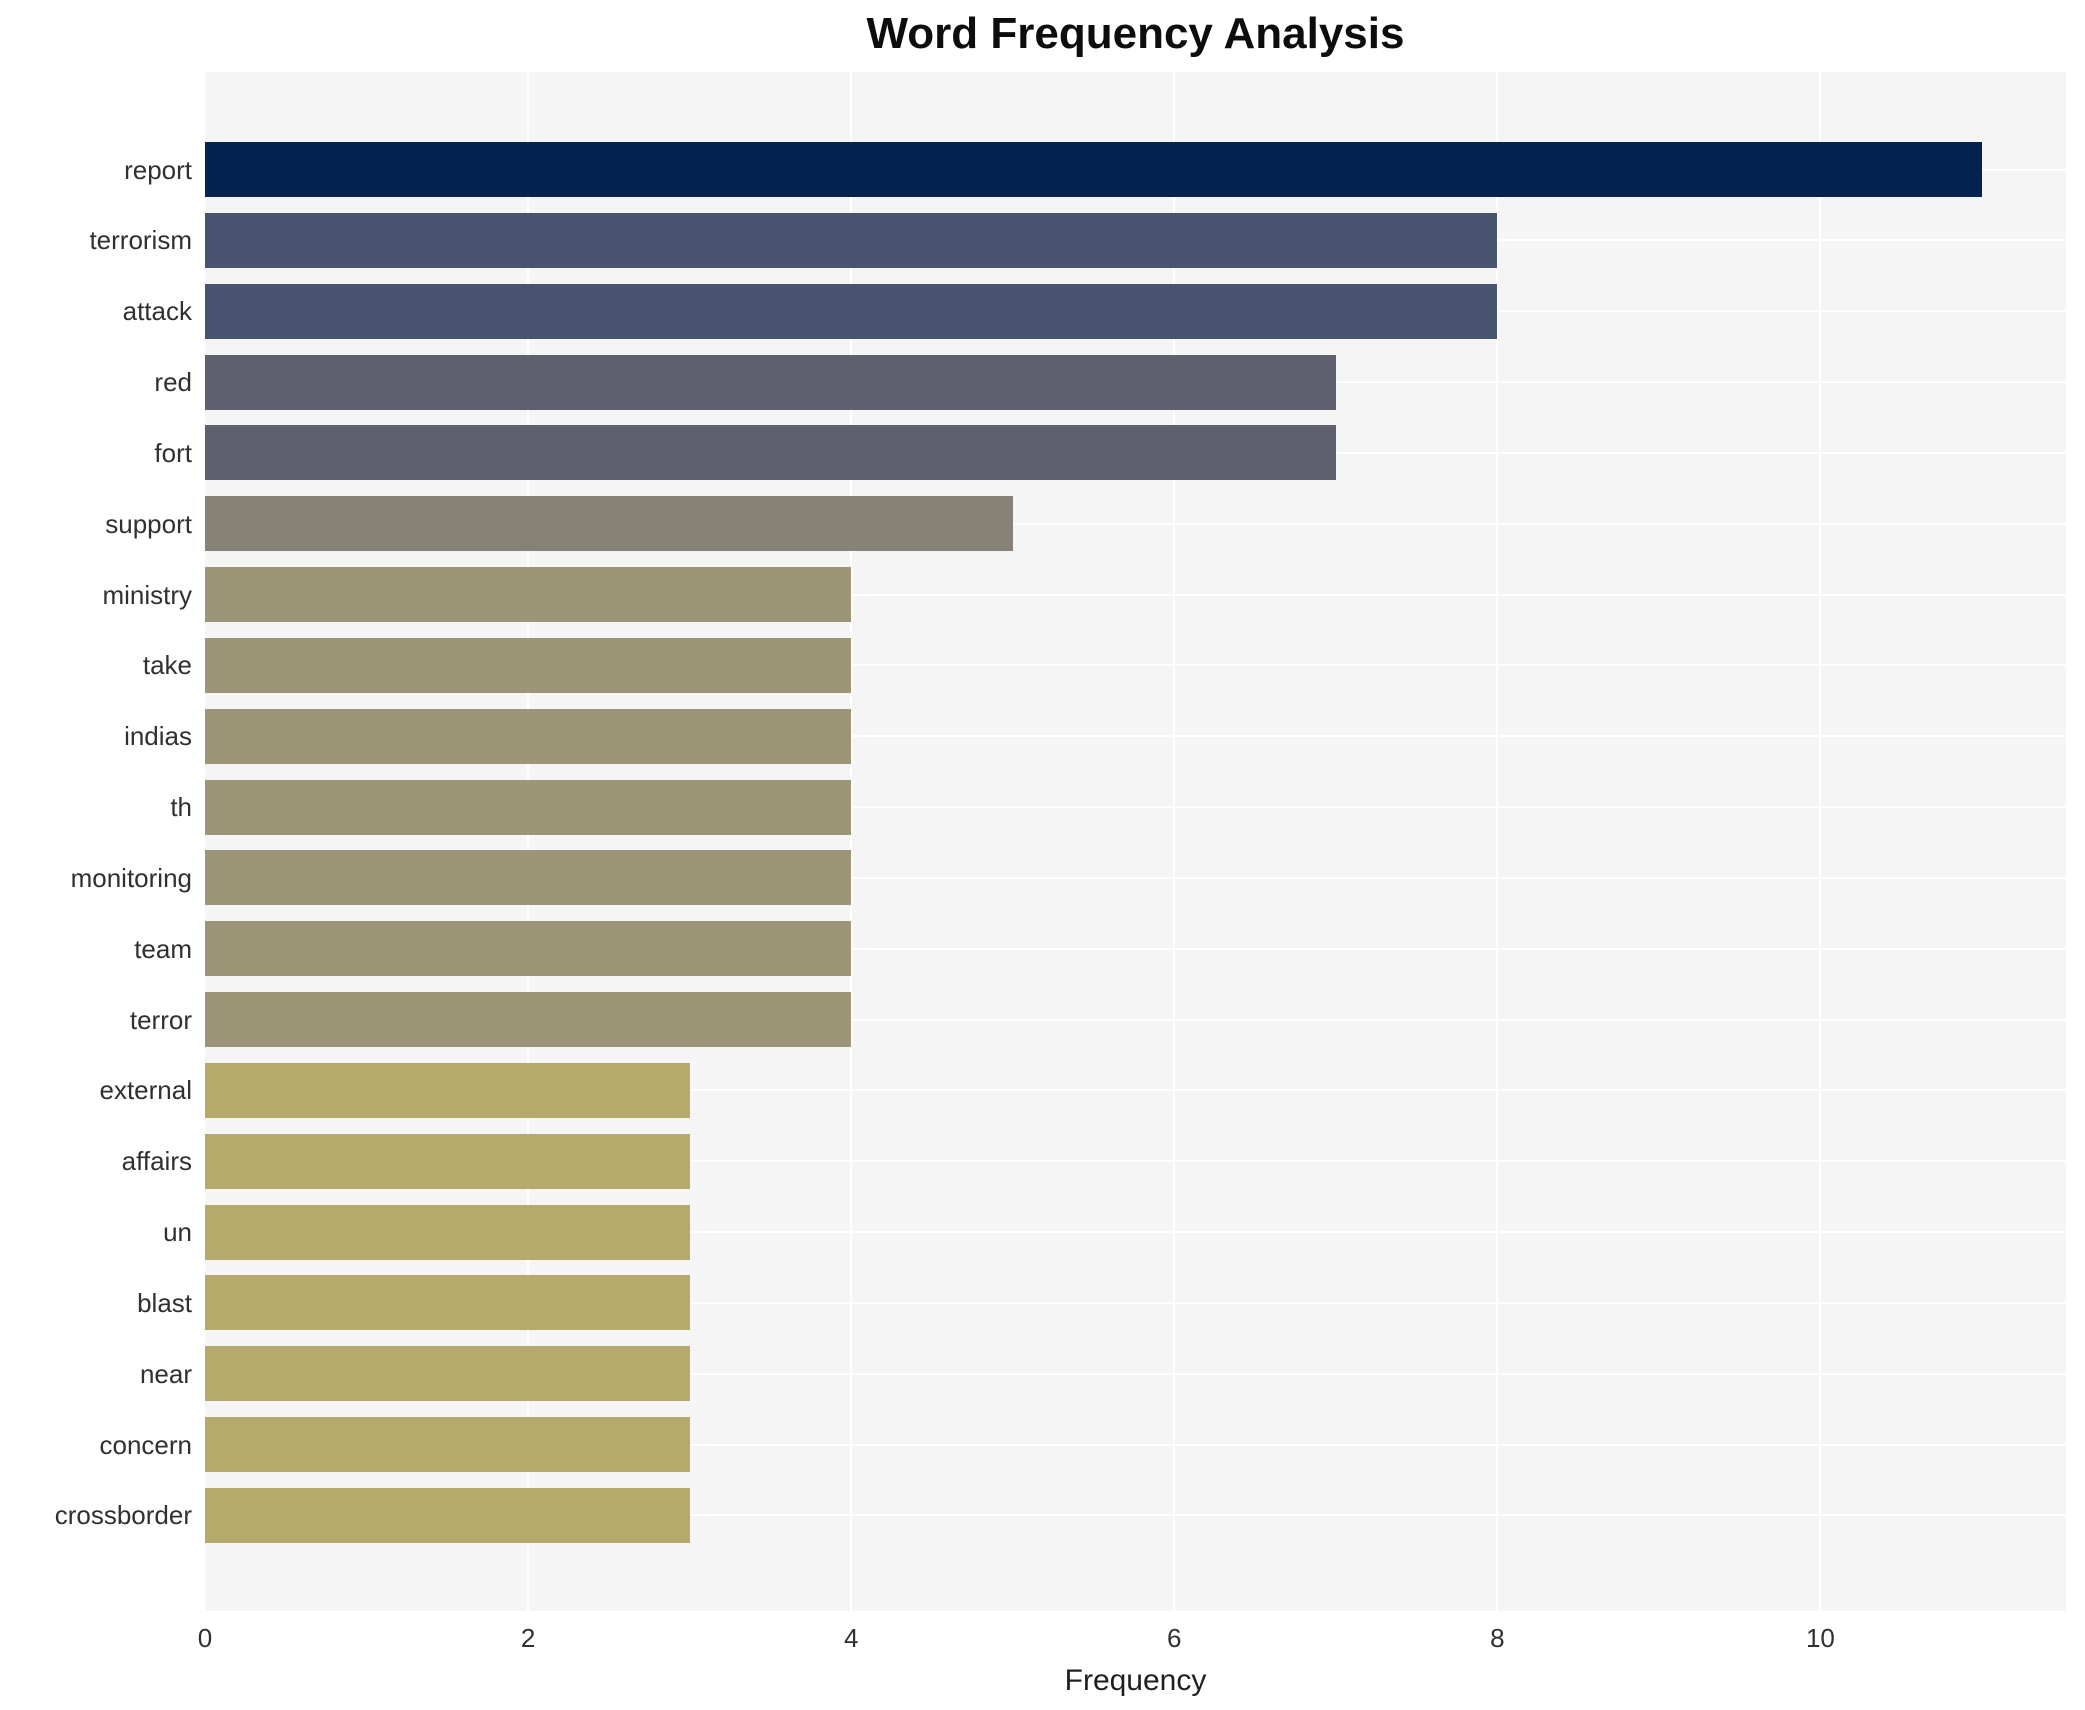 The width and height of the screenshot is (2085, 1710). I want to click on category-label: concern, so click(146, 1444).